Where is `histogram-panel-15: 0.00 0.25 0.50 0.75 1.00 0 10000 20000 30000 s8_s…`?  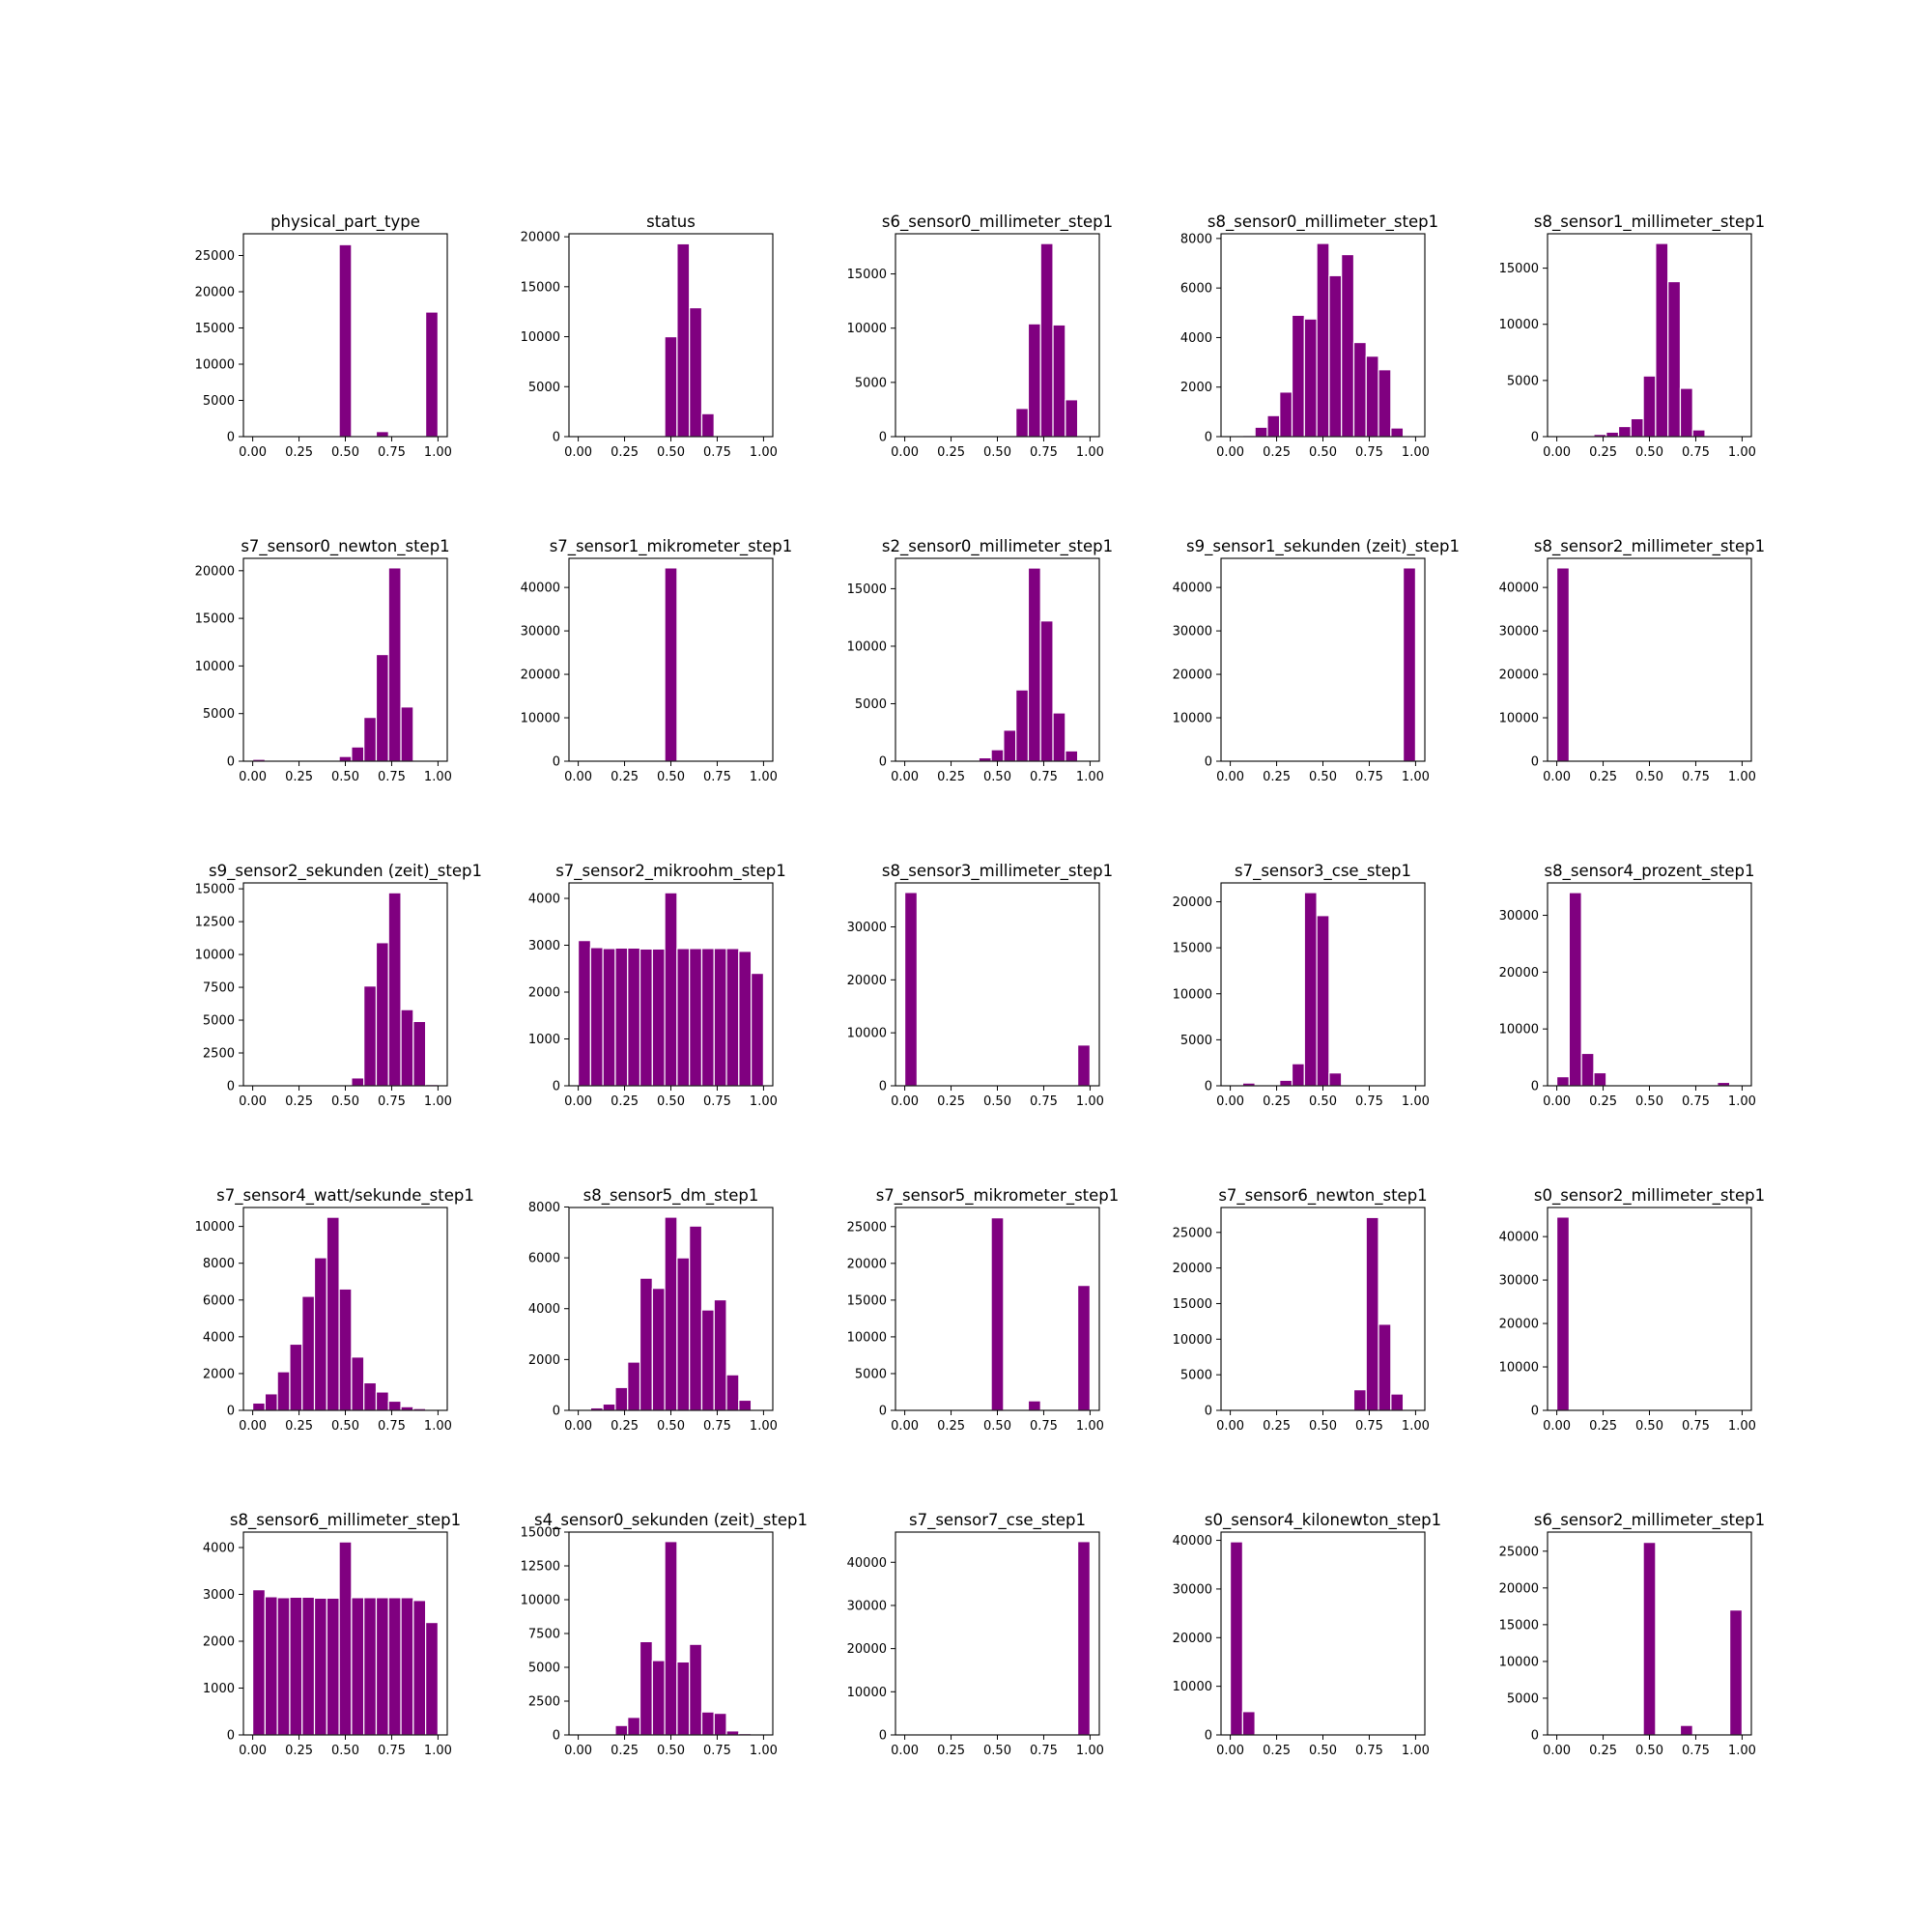 histogram-panel-15: 0.00 0.25 0.50 0.75 1.00 0 10000 20000 30000 s8_s… is located at coordinates (1627, 985).